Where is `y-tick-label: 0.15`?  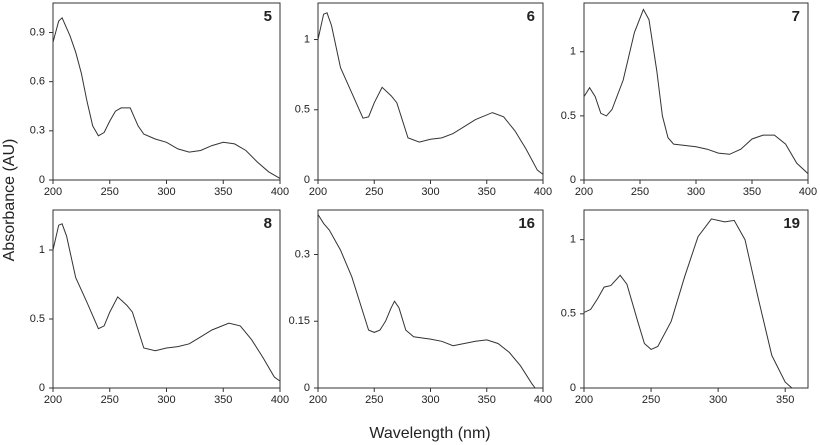 y-tick-label: 0.15 is located at coordinates (299, 321).